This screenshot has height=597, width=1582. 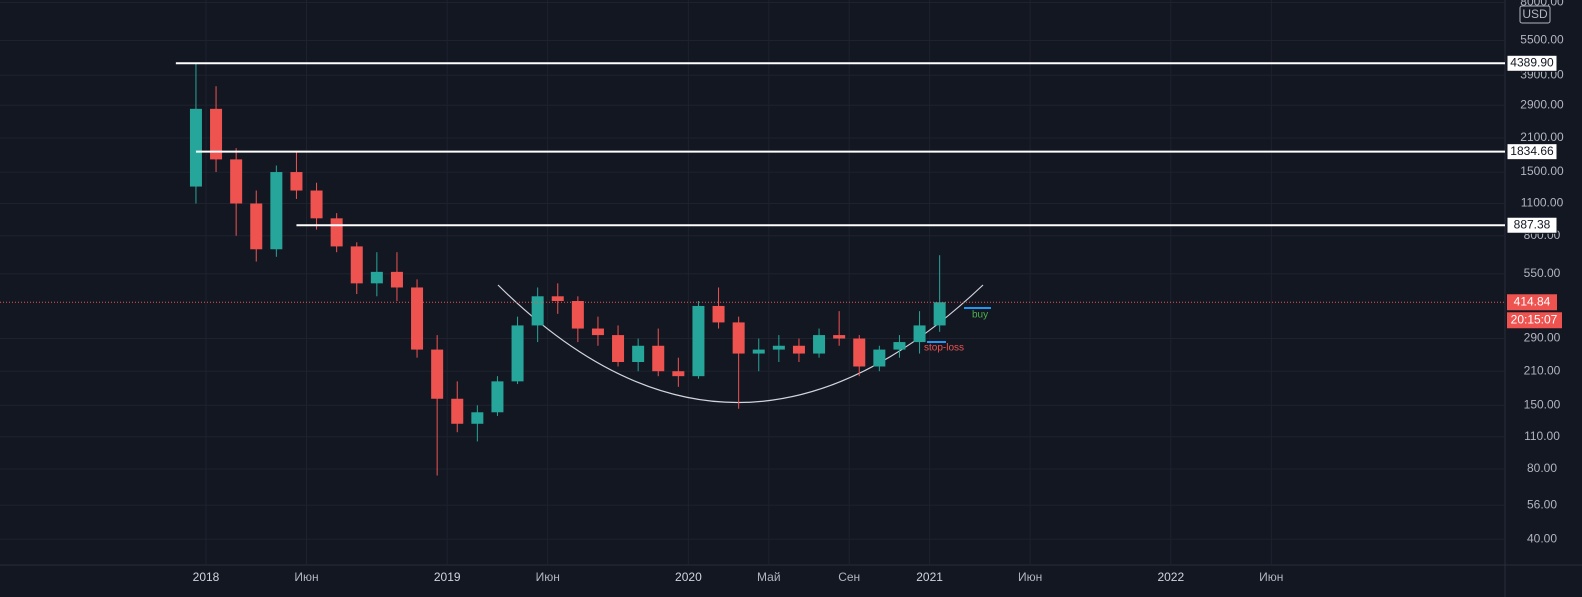 I want to click on x-tick-label: 2021, so click(x=929, y=577).